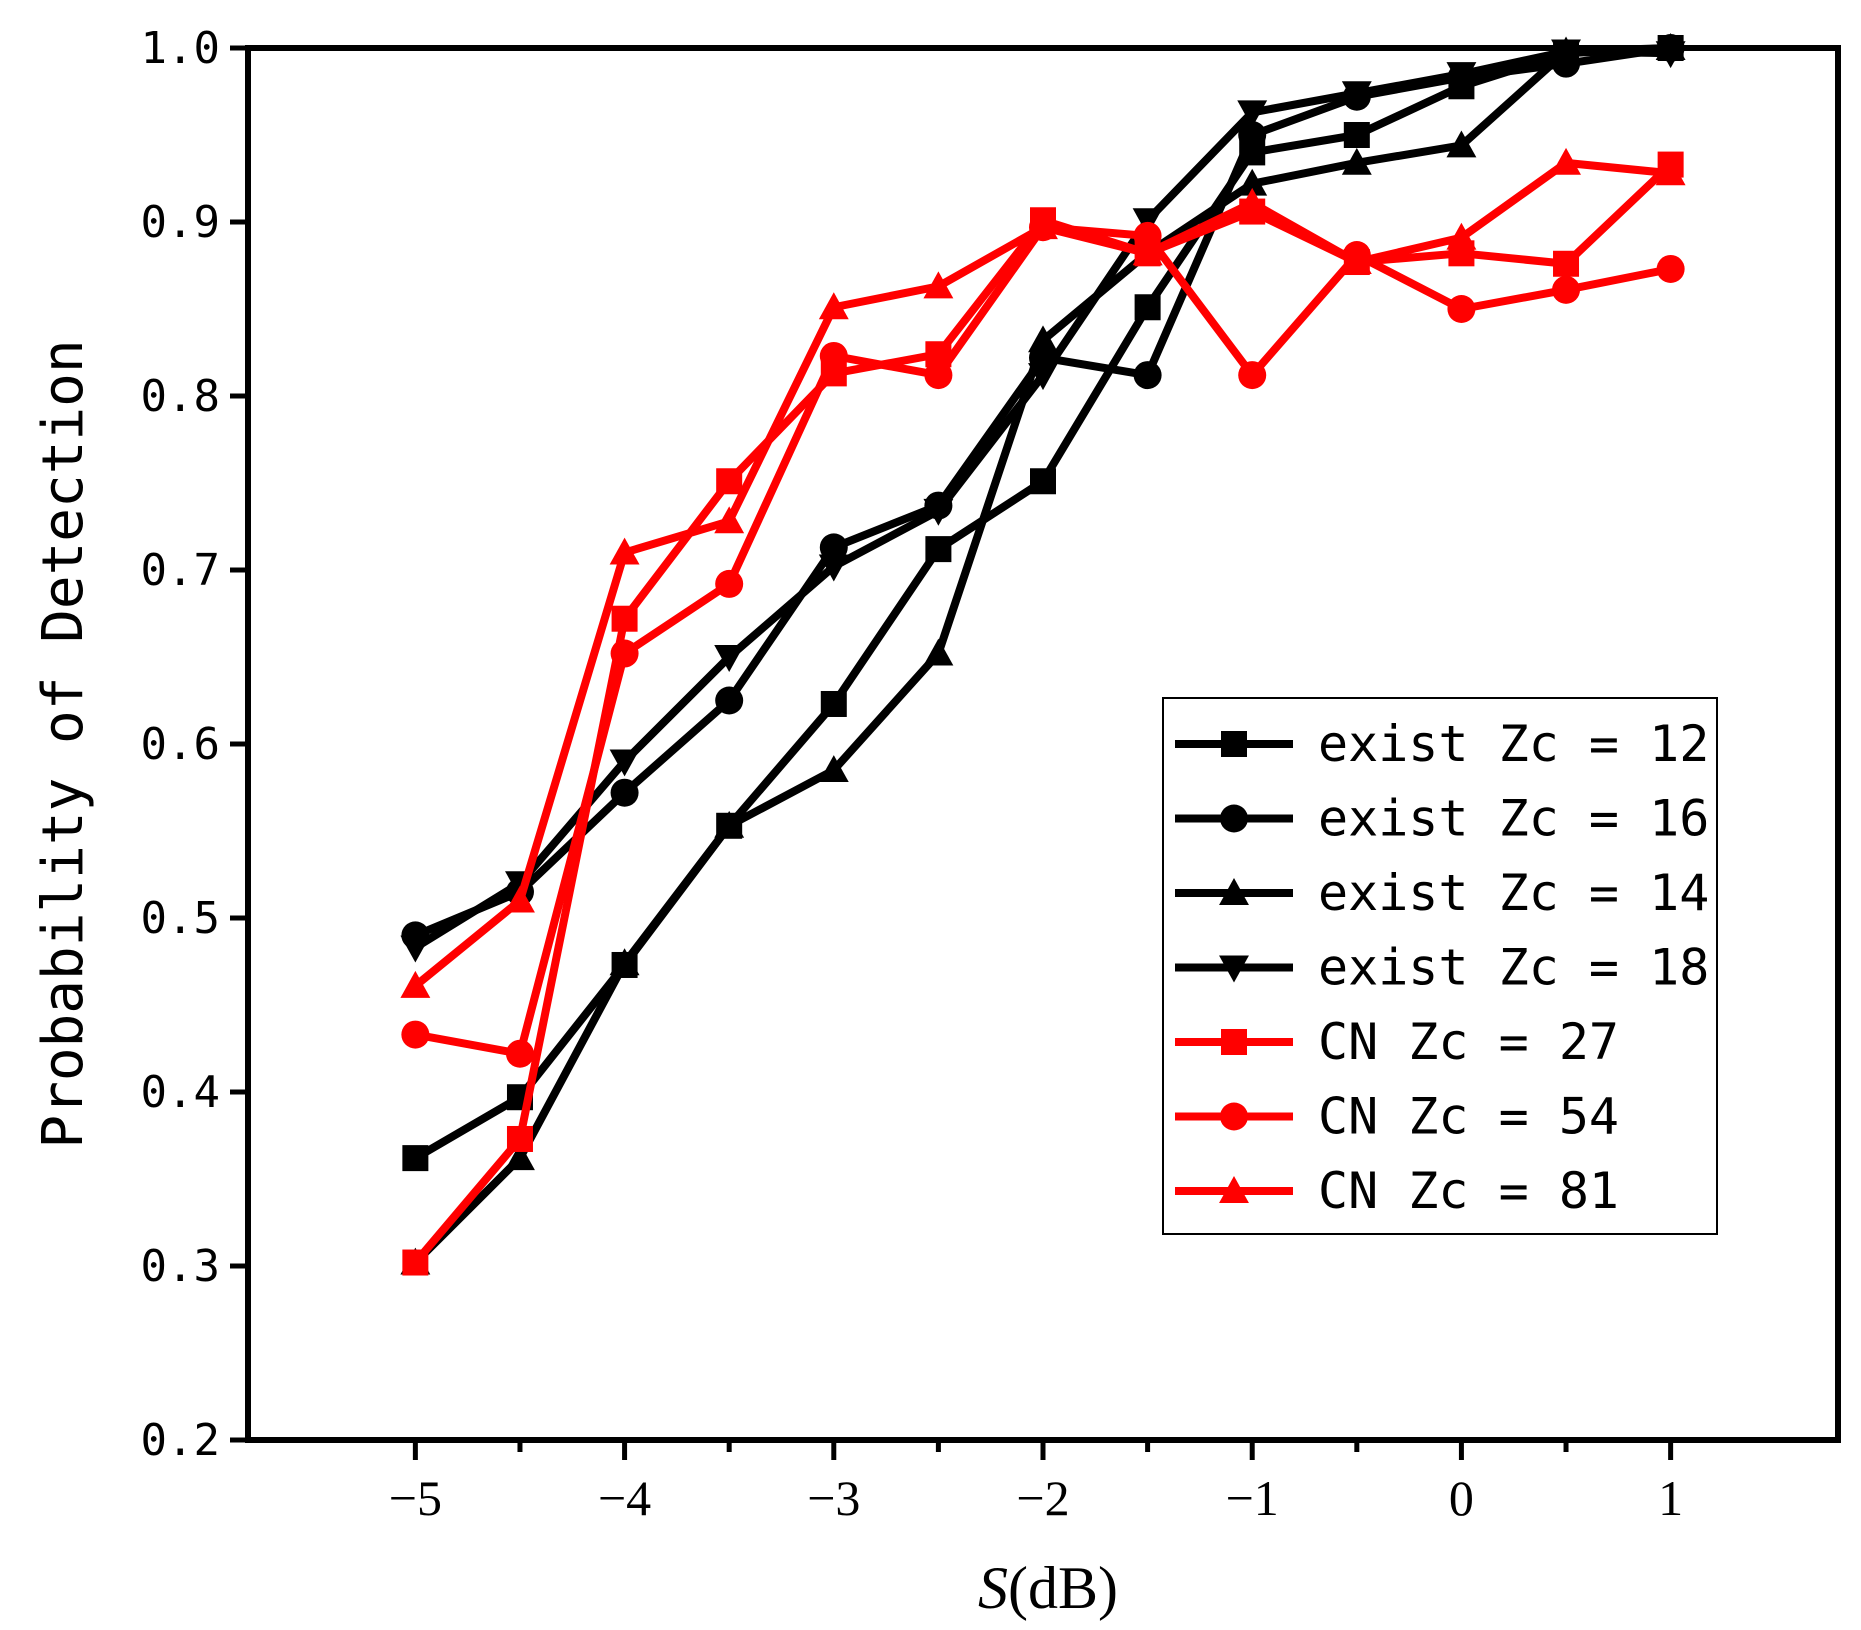  Describe the element at coordinates (1513, 968) in the screenshot. I see `legend-label: exist Zc = 18` at that location.